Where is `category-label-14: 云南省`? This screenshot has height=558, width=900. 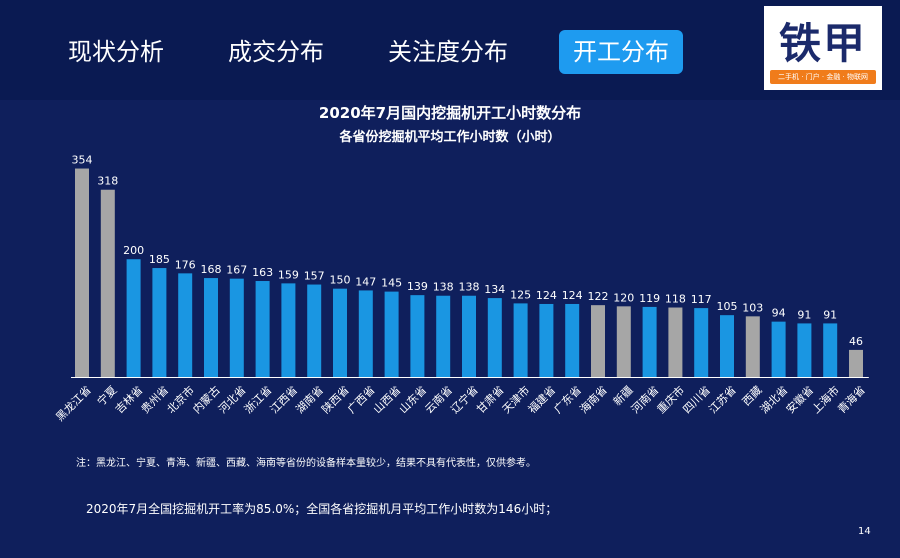
category-label-14: 云南省 is located at coordinates (438, 400).